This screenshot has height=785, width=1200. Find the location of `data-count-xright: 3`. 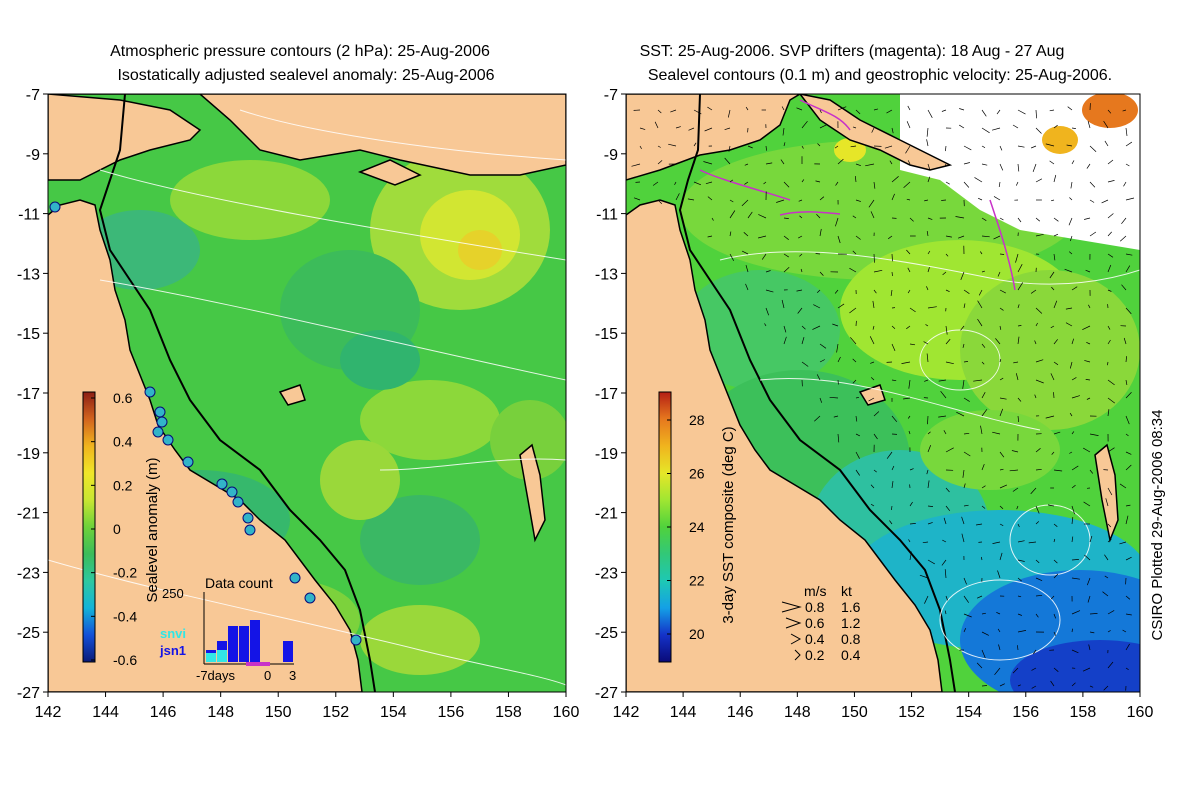

data-count-xright: 3 is located at coordinates (292, 675).